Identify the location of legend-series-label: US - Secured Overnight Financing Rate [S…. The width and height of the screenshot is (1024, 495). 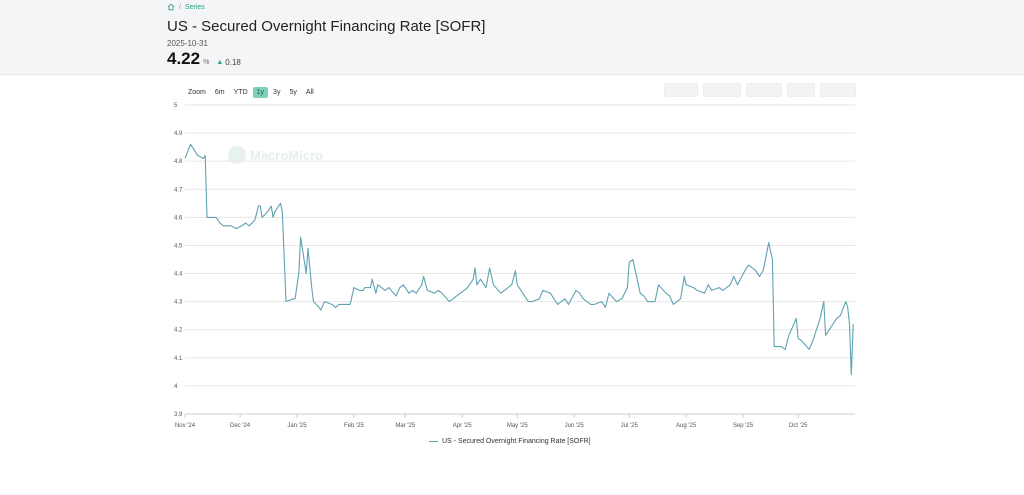
(516, 441).